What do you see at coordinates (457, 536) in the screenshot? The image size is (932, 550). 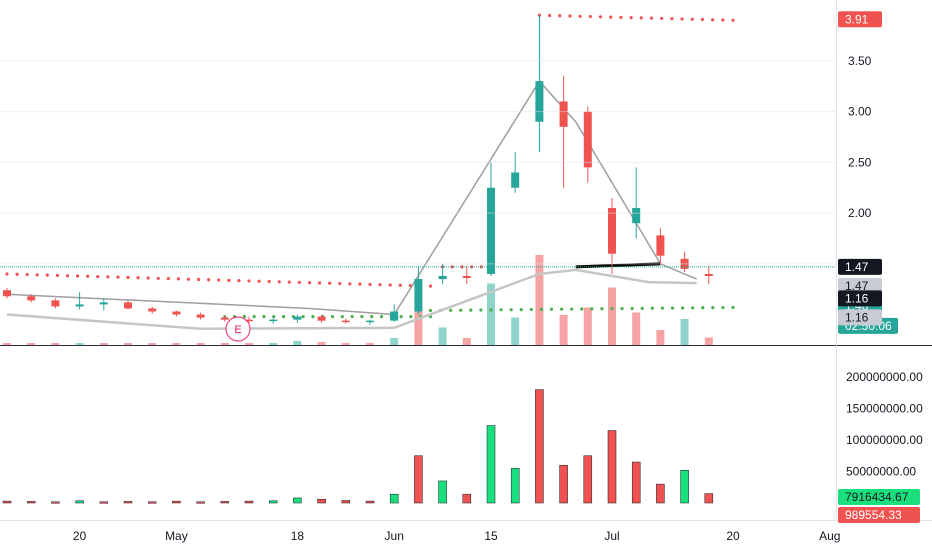 I see `time-axis: 20 May 18 Jun 15 Jul 20 Aug` at bounding box center [457, 536].